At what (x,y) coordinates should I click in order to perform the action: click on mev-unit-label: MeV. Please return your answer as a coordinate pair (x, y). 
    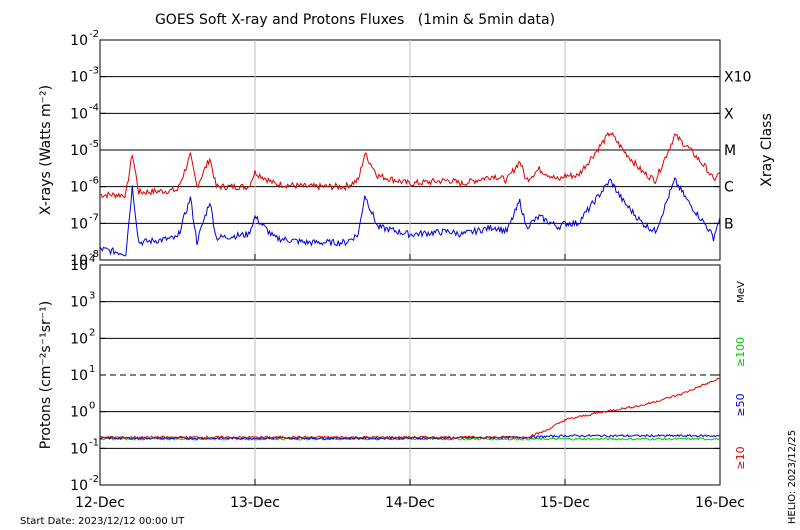
    Looking at the image, I should click on (741, 292).